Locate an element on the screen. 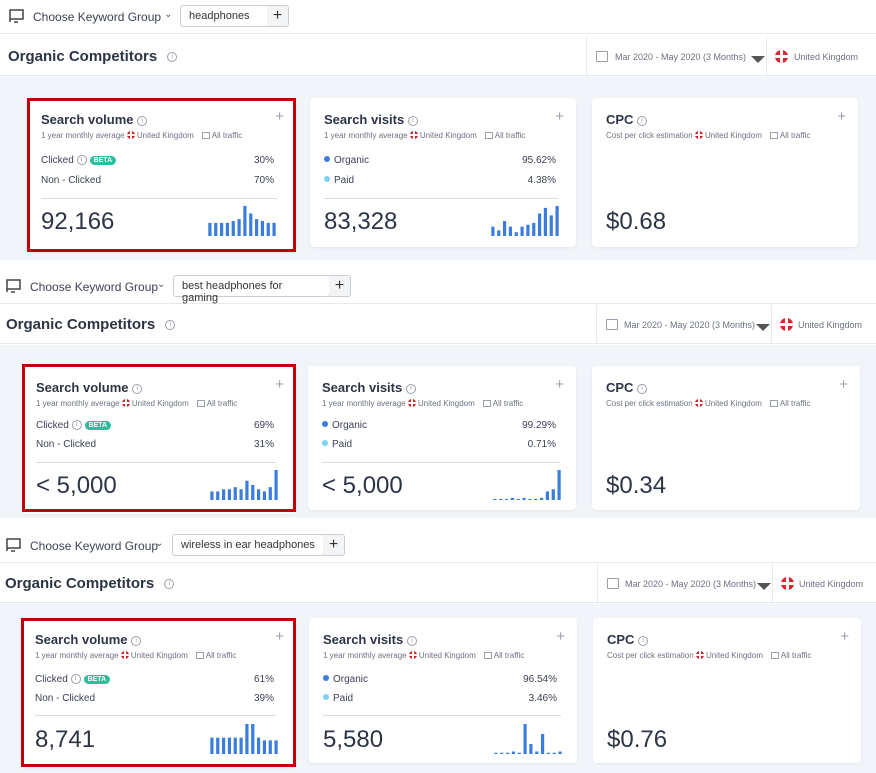 This screenshot has width=876, height=773. card-title: Search visits i is located at coordinates (371, 119).